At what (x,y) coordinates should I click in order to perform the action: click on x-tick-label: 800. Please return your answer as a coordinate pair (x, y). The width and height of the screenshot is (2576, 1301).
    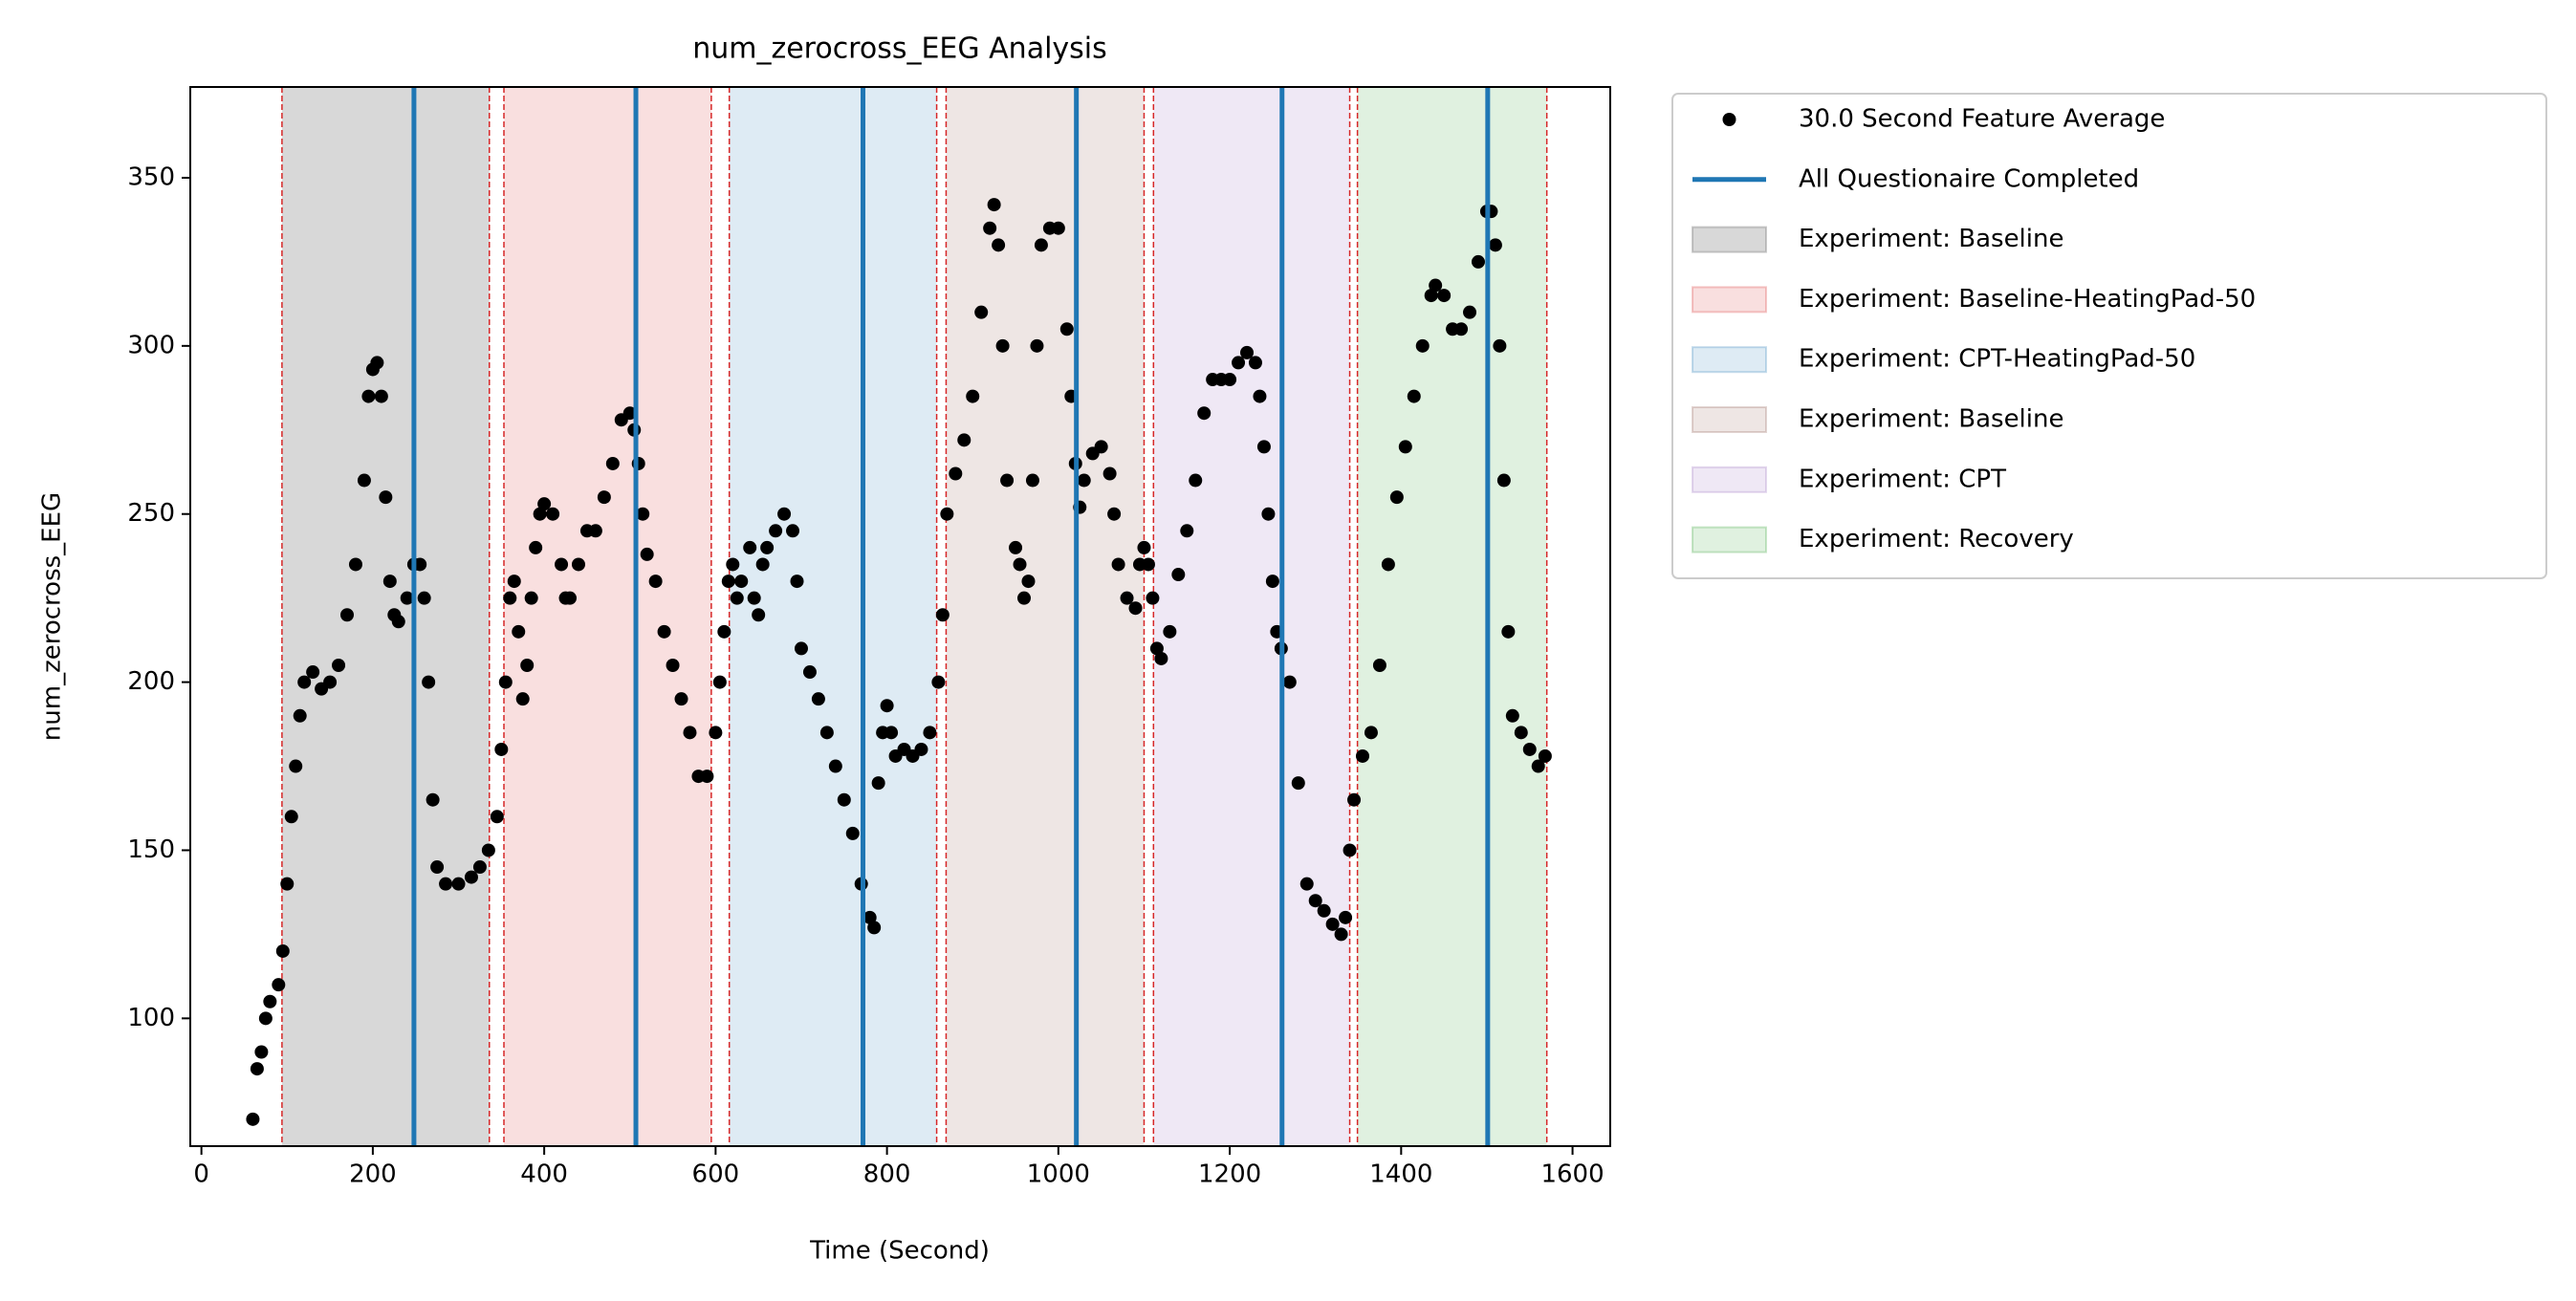
    Looking at the image, I should click on (887, 1174).